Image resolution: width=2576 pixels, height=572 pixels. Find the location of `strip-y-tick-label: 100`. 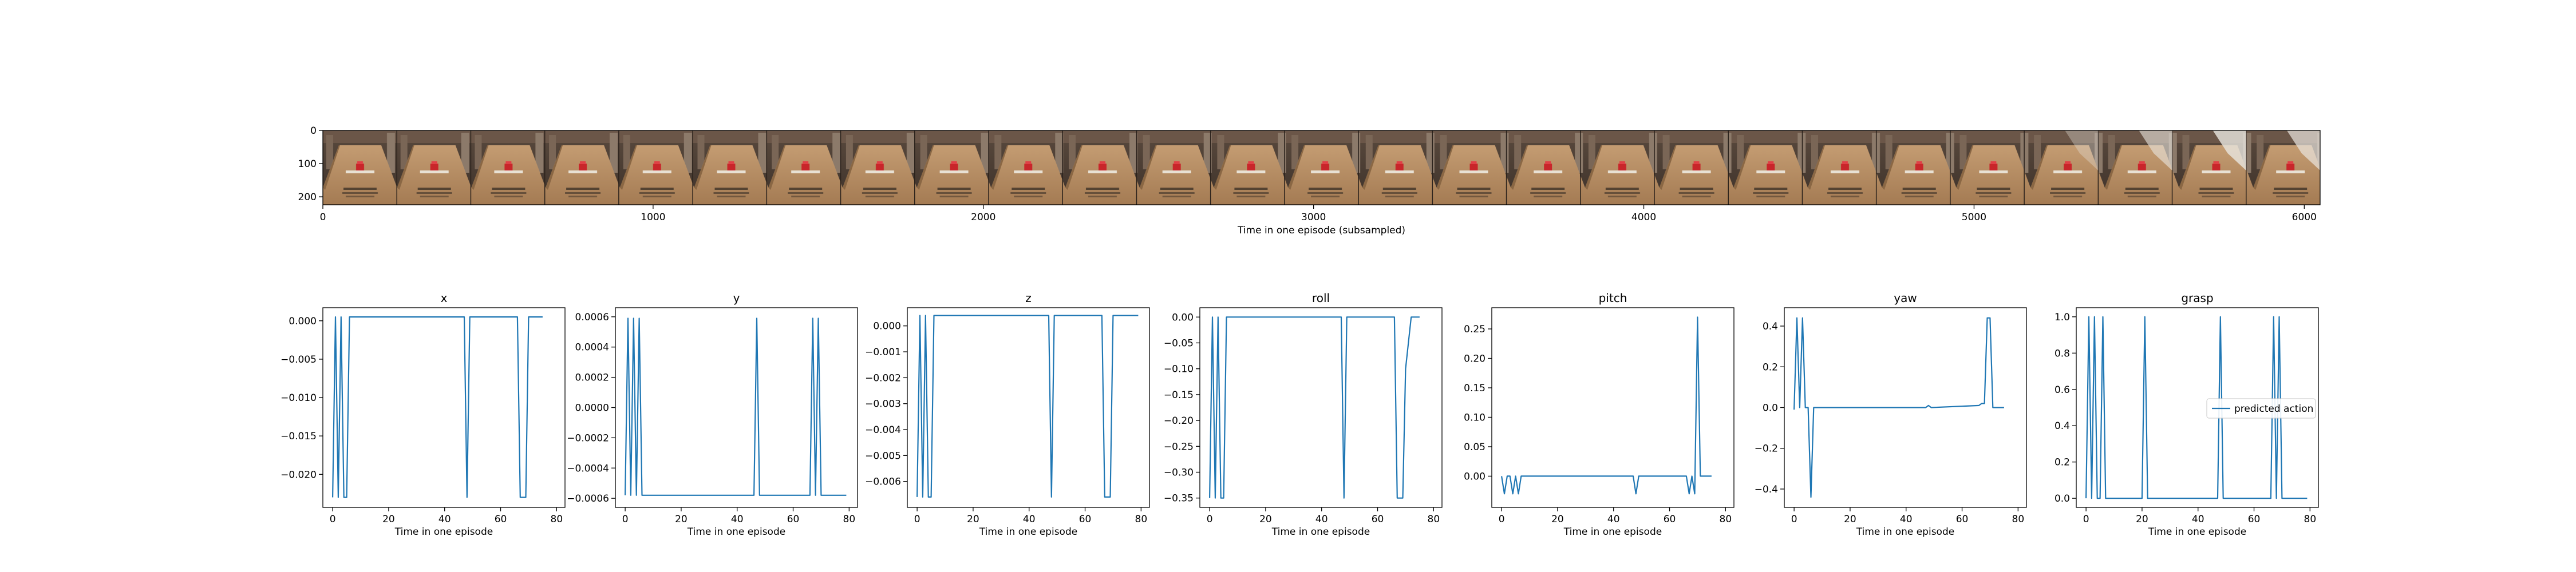

strip-y-tick-label: 100 is located at coordinates (307, 164).